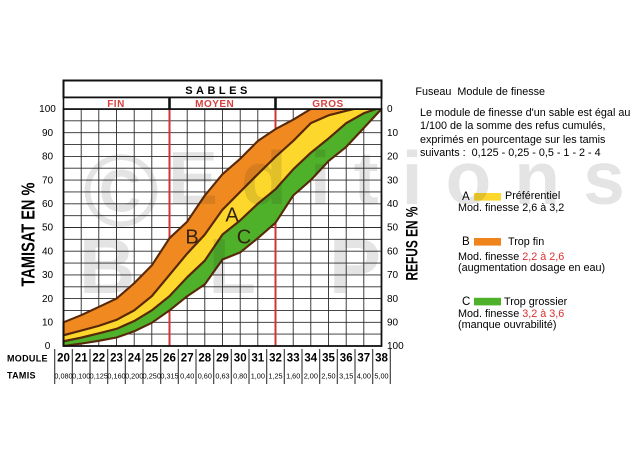 Image resolution: width=640 pixels, height=462 pixels. Describe the element at coordinates (187, 359) in the screenshot. I see `svg-text: 27` at that location.